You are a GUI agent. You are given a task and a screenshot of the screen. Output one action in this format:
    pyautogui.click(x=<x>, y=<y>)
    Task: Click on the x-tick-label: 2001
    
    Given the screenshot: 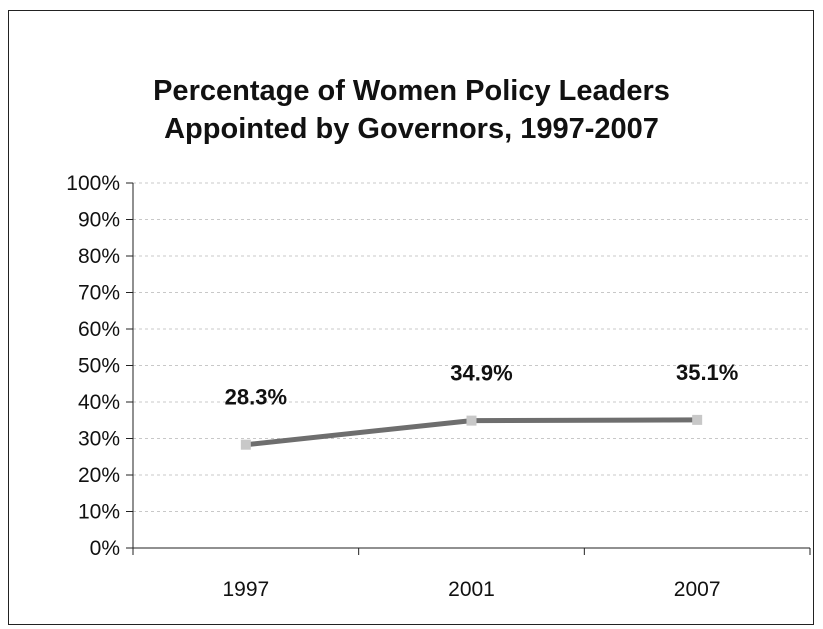 What is the action you would take?
    pyautogui.click(x=471, y=589)
    